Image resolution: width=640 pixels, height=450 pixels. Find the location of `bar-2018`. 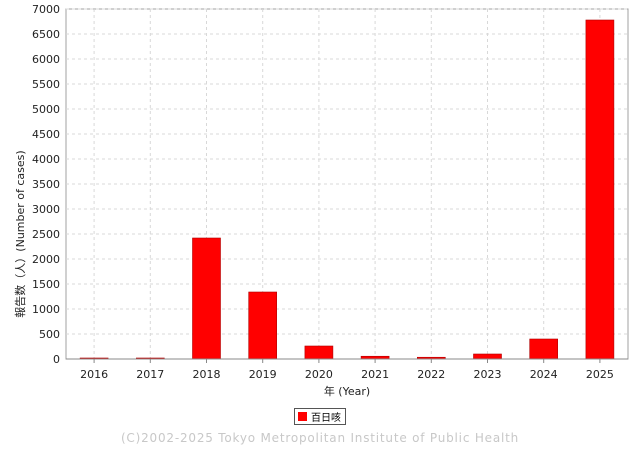

bar-2018 is located at coordinates (206, 298).